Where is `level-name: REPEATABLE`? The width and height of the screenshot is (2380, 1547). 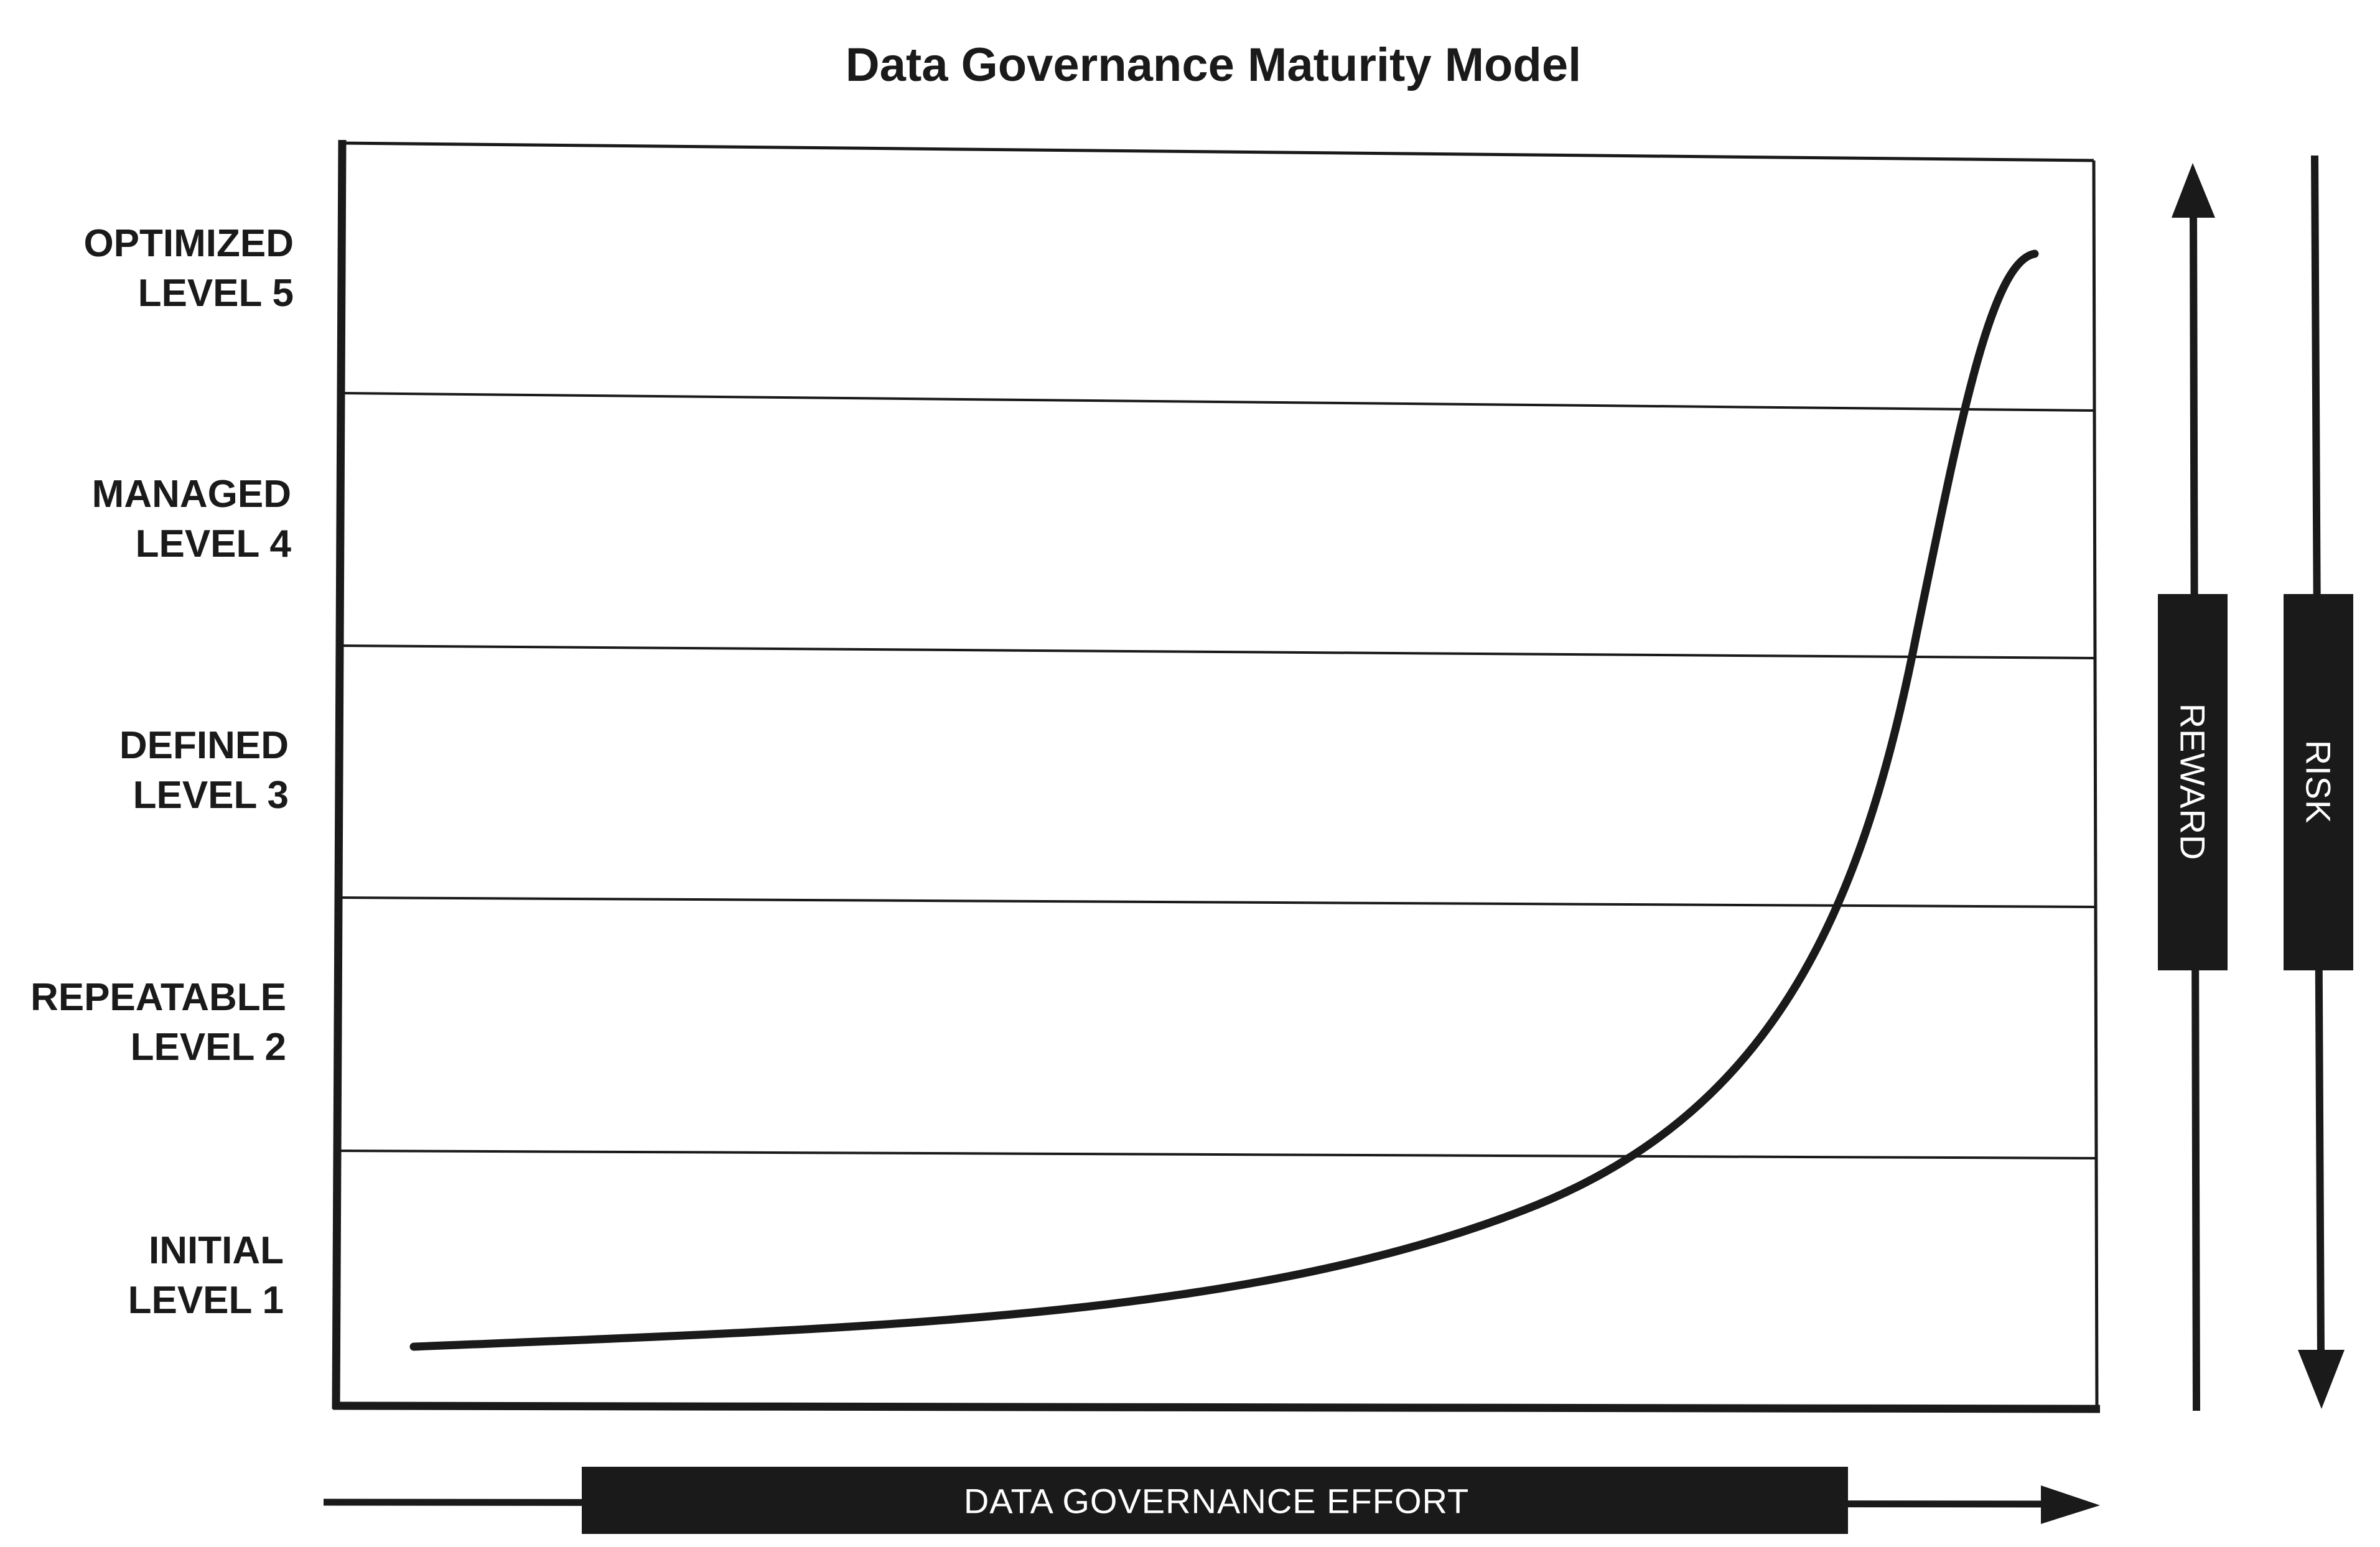 level-name: REPEATABLE is located at coordinates (158, 997).